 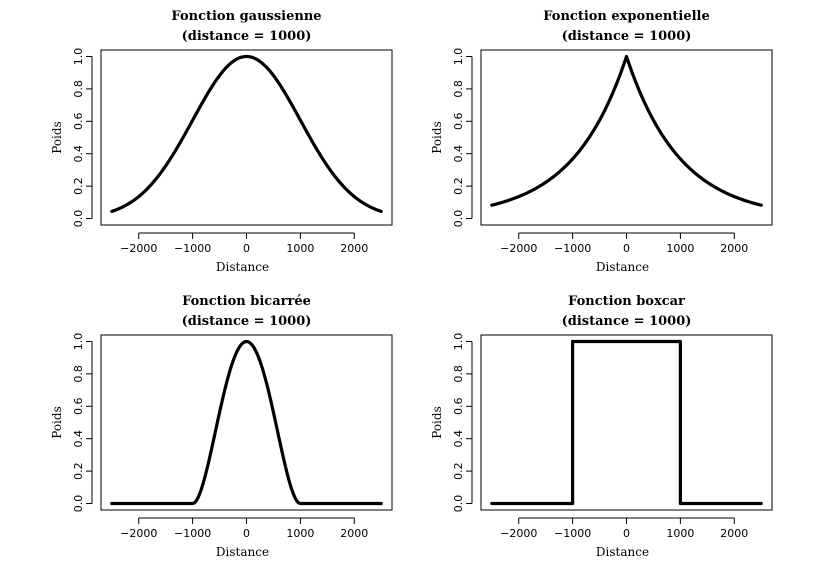 What do you see at coordinates (246, 301) in the screenshot?
I see `chart-title: Fonction bicarrée` at bounding box center [246, 301].